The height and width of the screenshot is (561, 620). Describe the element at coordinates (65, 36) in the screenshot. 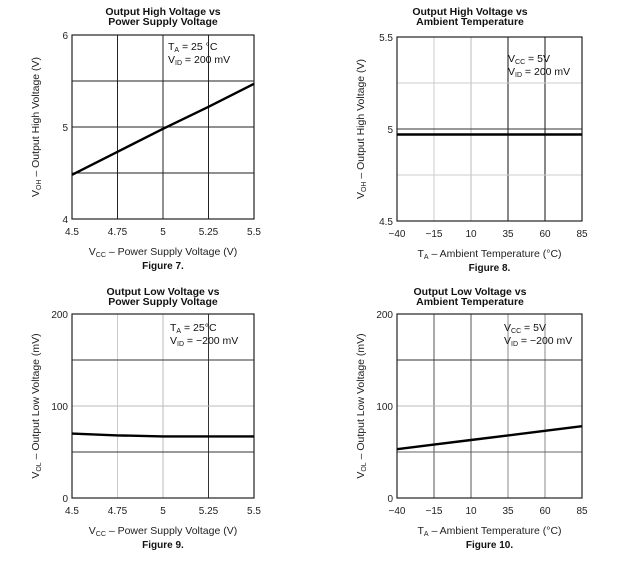

I see `y-tick-label: 6` at that location.